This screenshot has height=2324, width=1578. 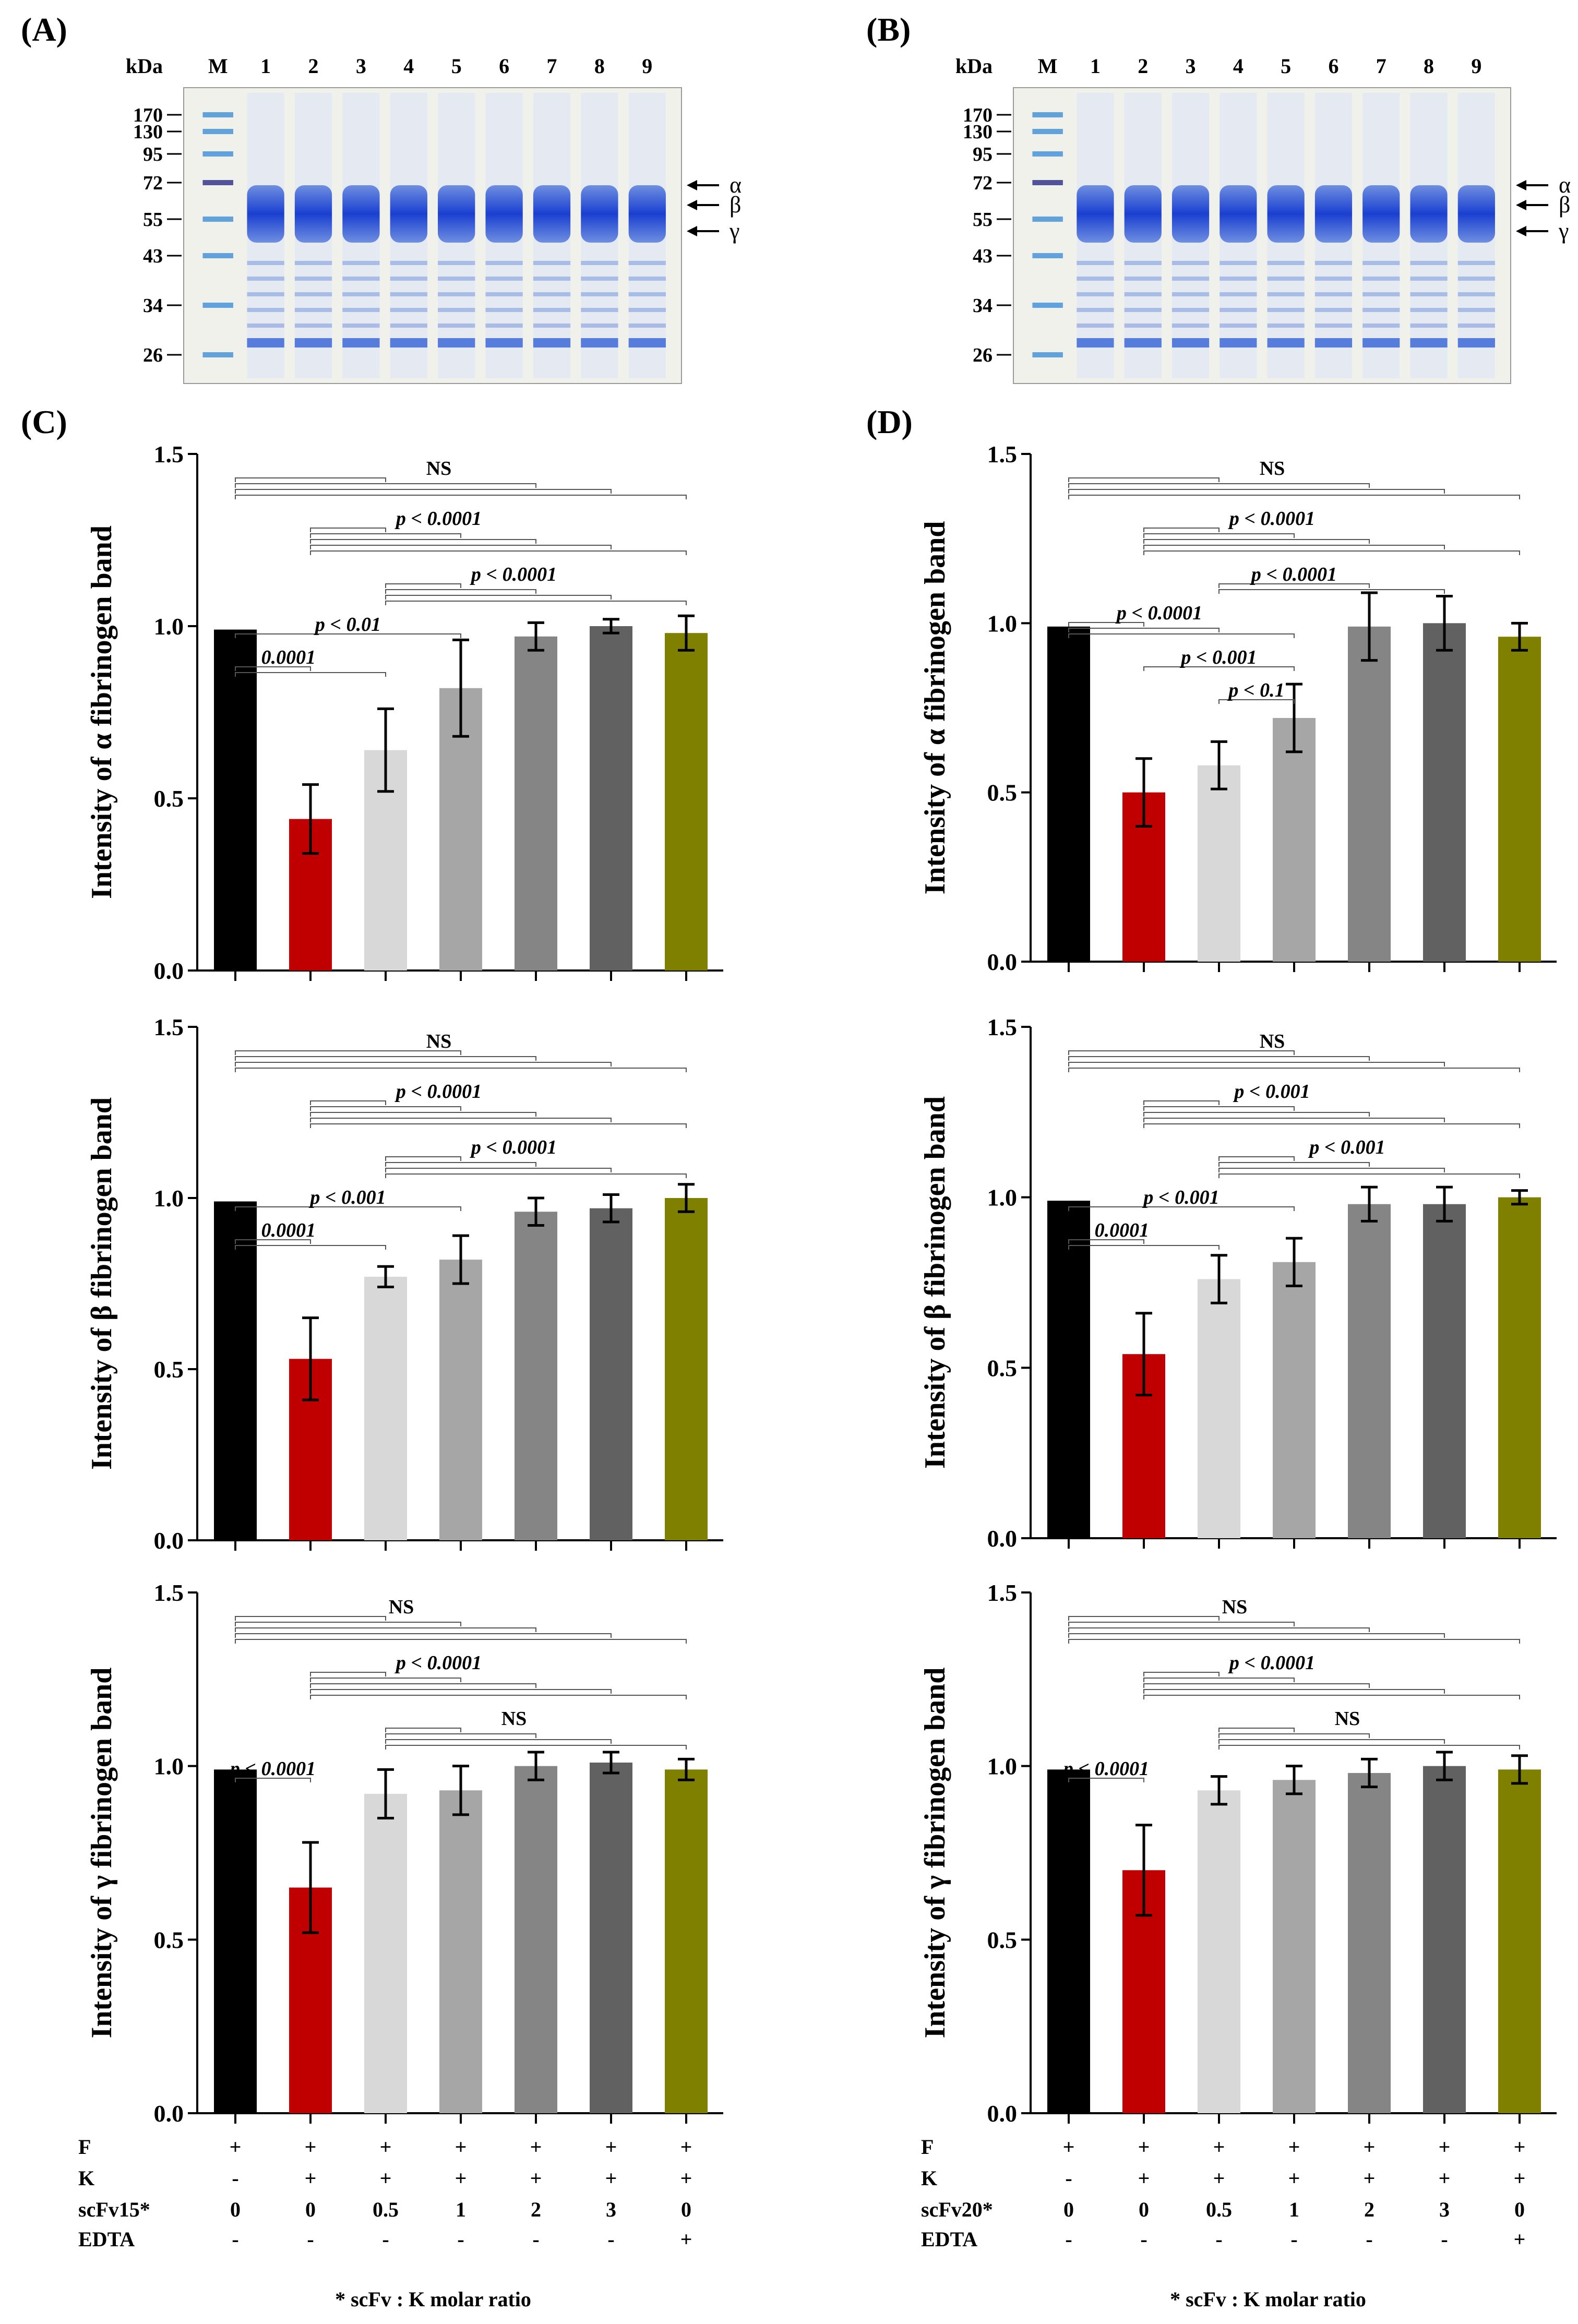 What do you see at coordinates (935, 1854) in the screenshot?
I see `y-axis-label: Intensity of γ fibrinogen band` at bounding box center [935, 1854].